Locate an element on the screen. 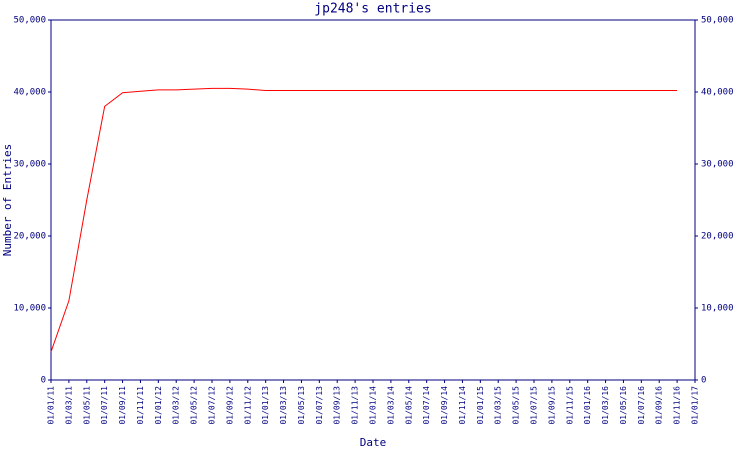 This screenshot has width=750, height=450. y-tick-label: 50,000 is located at coordinates (29, 21).